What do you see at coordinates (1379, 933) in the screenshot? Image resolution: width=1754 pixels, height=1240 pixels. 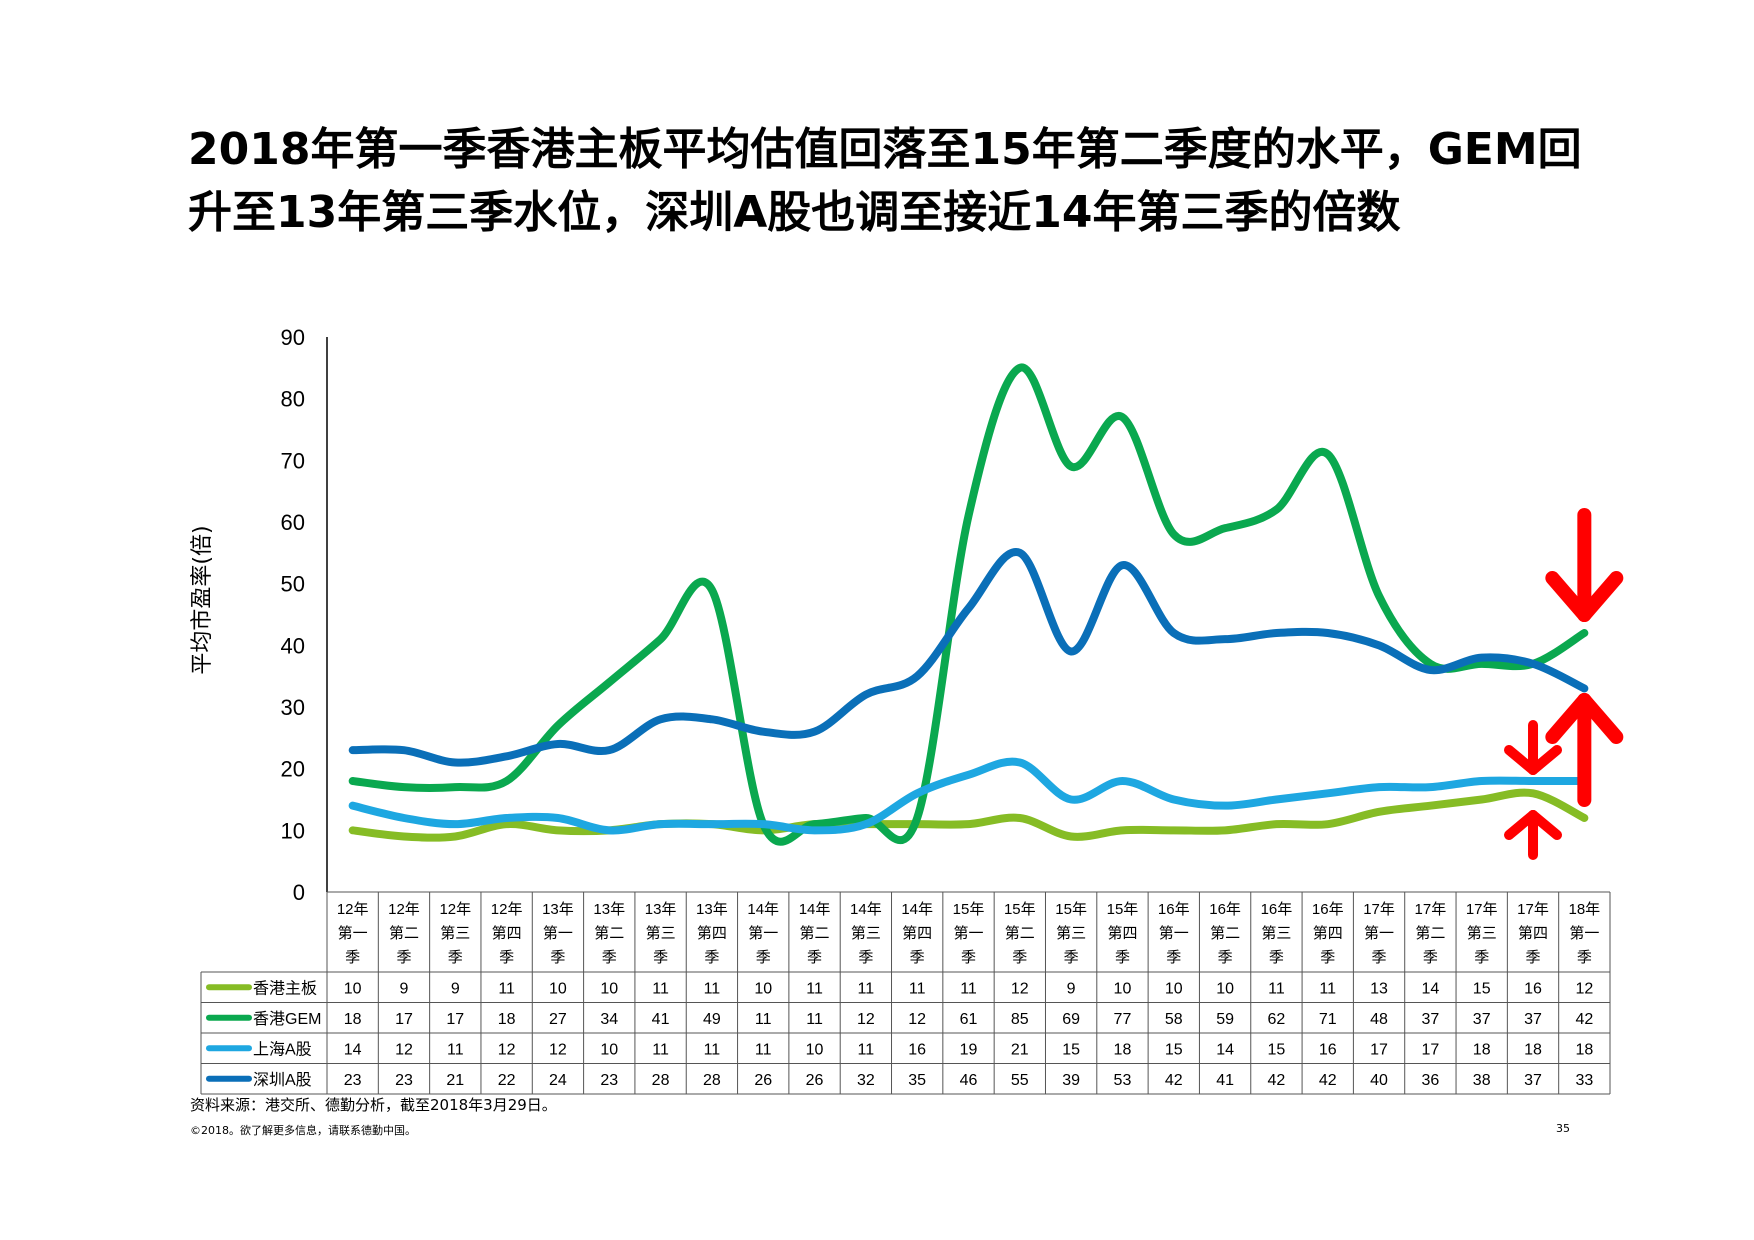 I see `x-tick-label: 第一` at bounding box center [1379, 933].